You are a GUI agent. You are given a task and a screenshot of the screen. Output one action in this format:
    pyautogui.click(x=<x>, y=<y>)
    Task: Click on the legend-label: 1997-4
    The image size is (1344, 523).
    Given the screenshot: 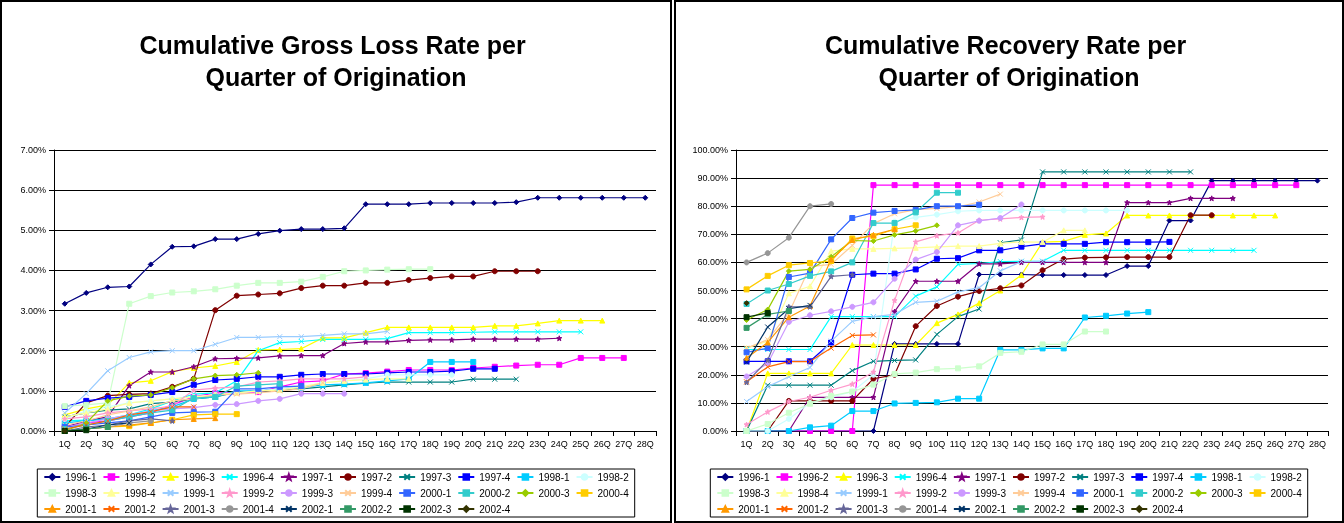 What is the action you would take?
    pyautogui.click(x=1168, y=477)
    